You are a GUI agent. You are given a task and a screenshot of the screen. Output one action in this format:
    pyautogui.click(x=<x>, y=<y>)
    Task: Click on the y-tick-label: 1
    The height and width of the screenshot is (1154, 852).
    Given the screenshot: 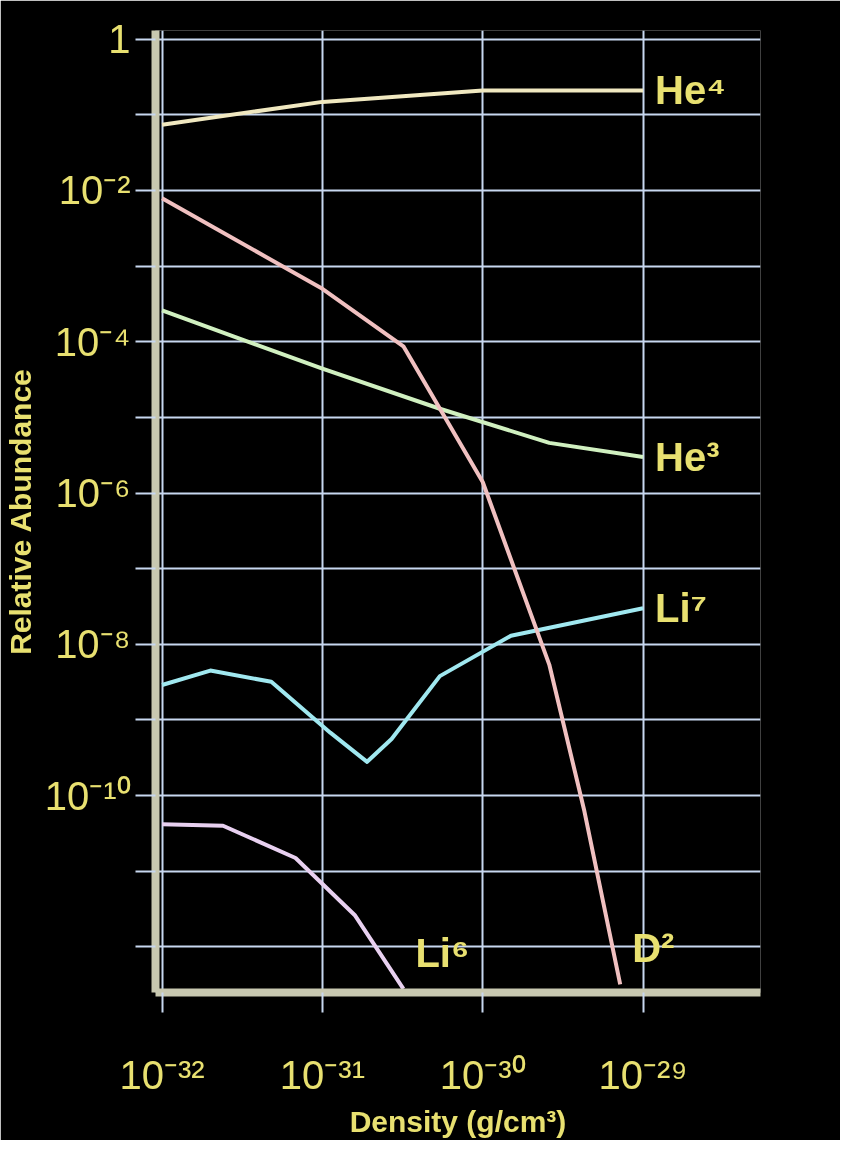 What is the action you would take?
    pyautogui.click(x=119, y=39)
    